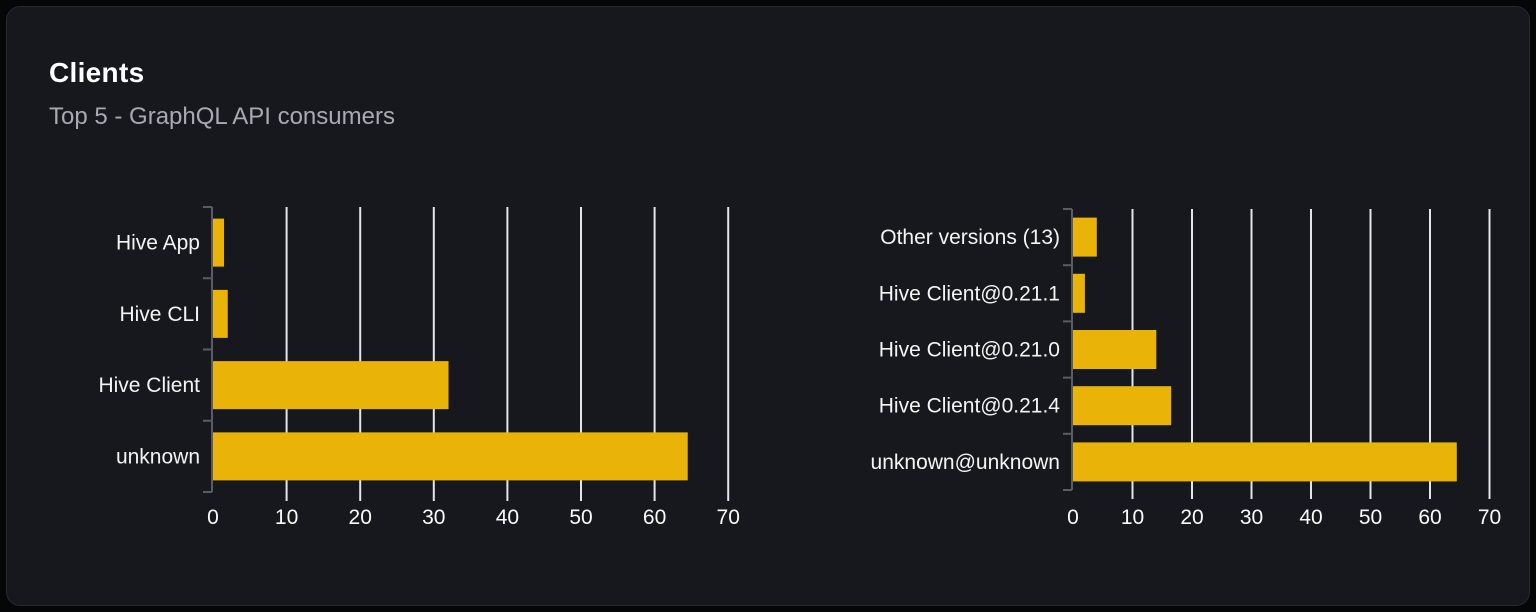 The height and width of the screenshot is (612, 1536). Describe the element at coordinates (159, 314) in the screenshot. I see `category-label: Hive CLI` at that location.